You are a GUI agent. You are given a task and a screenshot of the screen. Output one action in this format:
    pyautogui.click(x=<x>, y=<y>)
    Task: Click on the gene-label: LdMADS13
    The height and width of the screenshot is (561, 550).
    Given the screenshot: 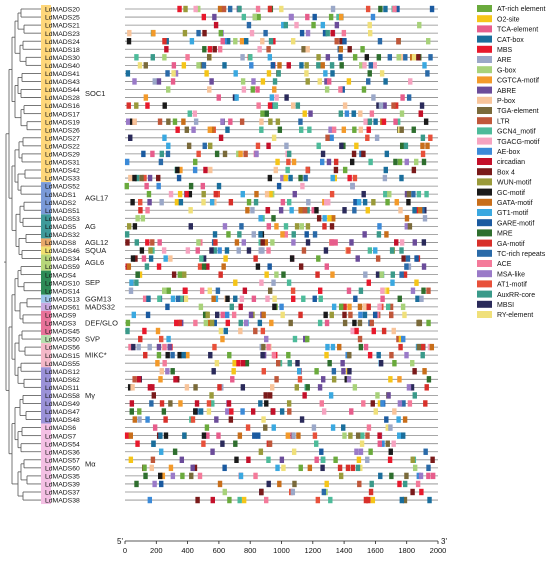 What is the action you would take?
    pyautogui.click(x=62, y=299)
    